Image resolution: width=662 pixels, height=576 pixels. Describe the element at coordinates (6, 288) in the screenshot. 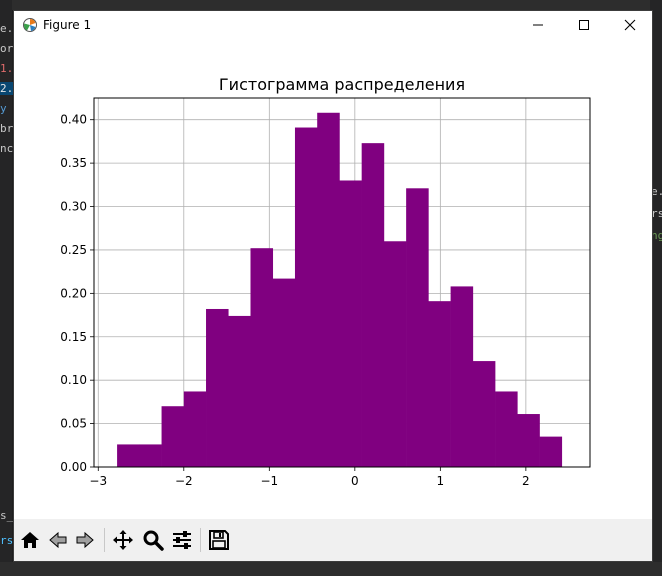

I see `editor-background-left` at that location.